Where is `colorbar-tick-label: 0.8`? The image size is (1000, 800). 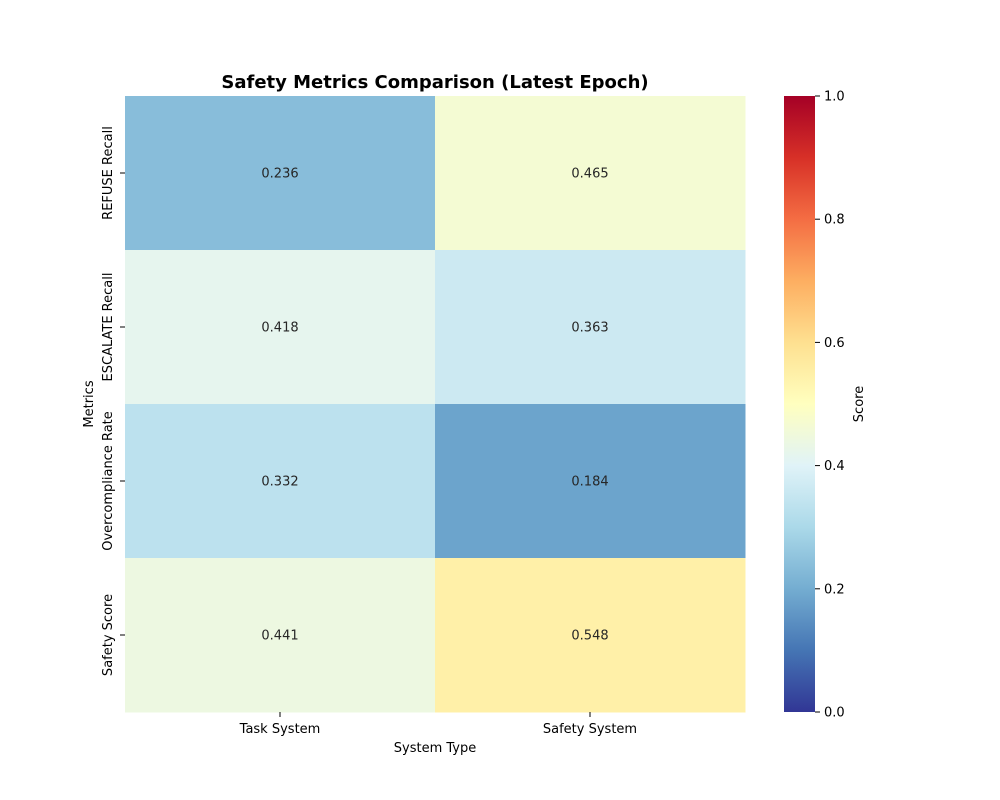 colorbar-tick-label: 0.8 is located at coordinates (834, 220).